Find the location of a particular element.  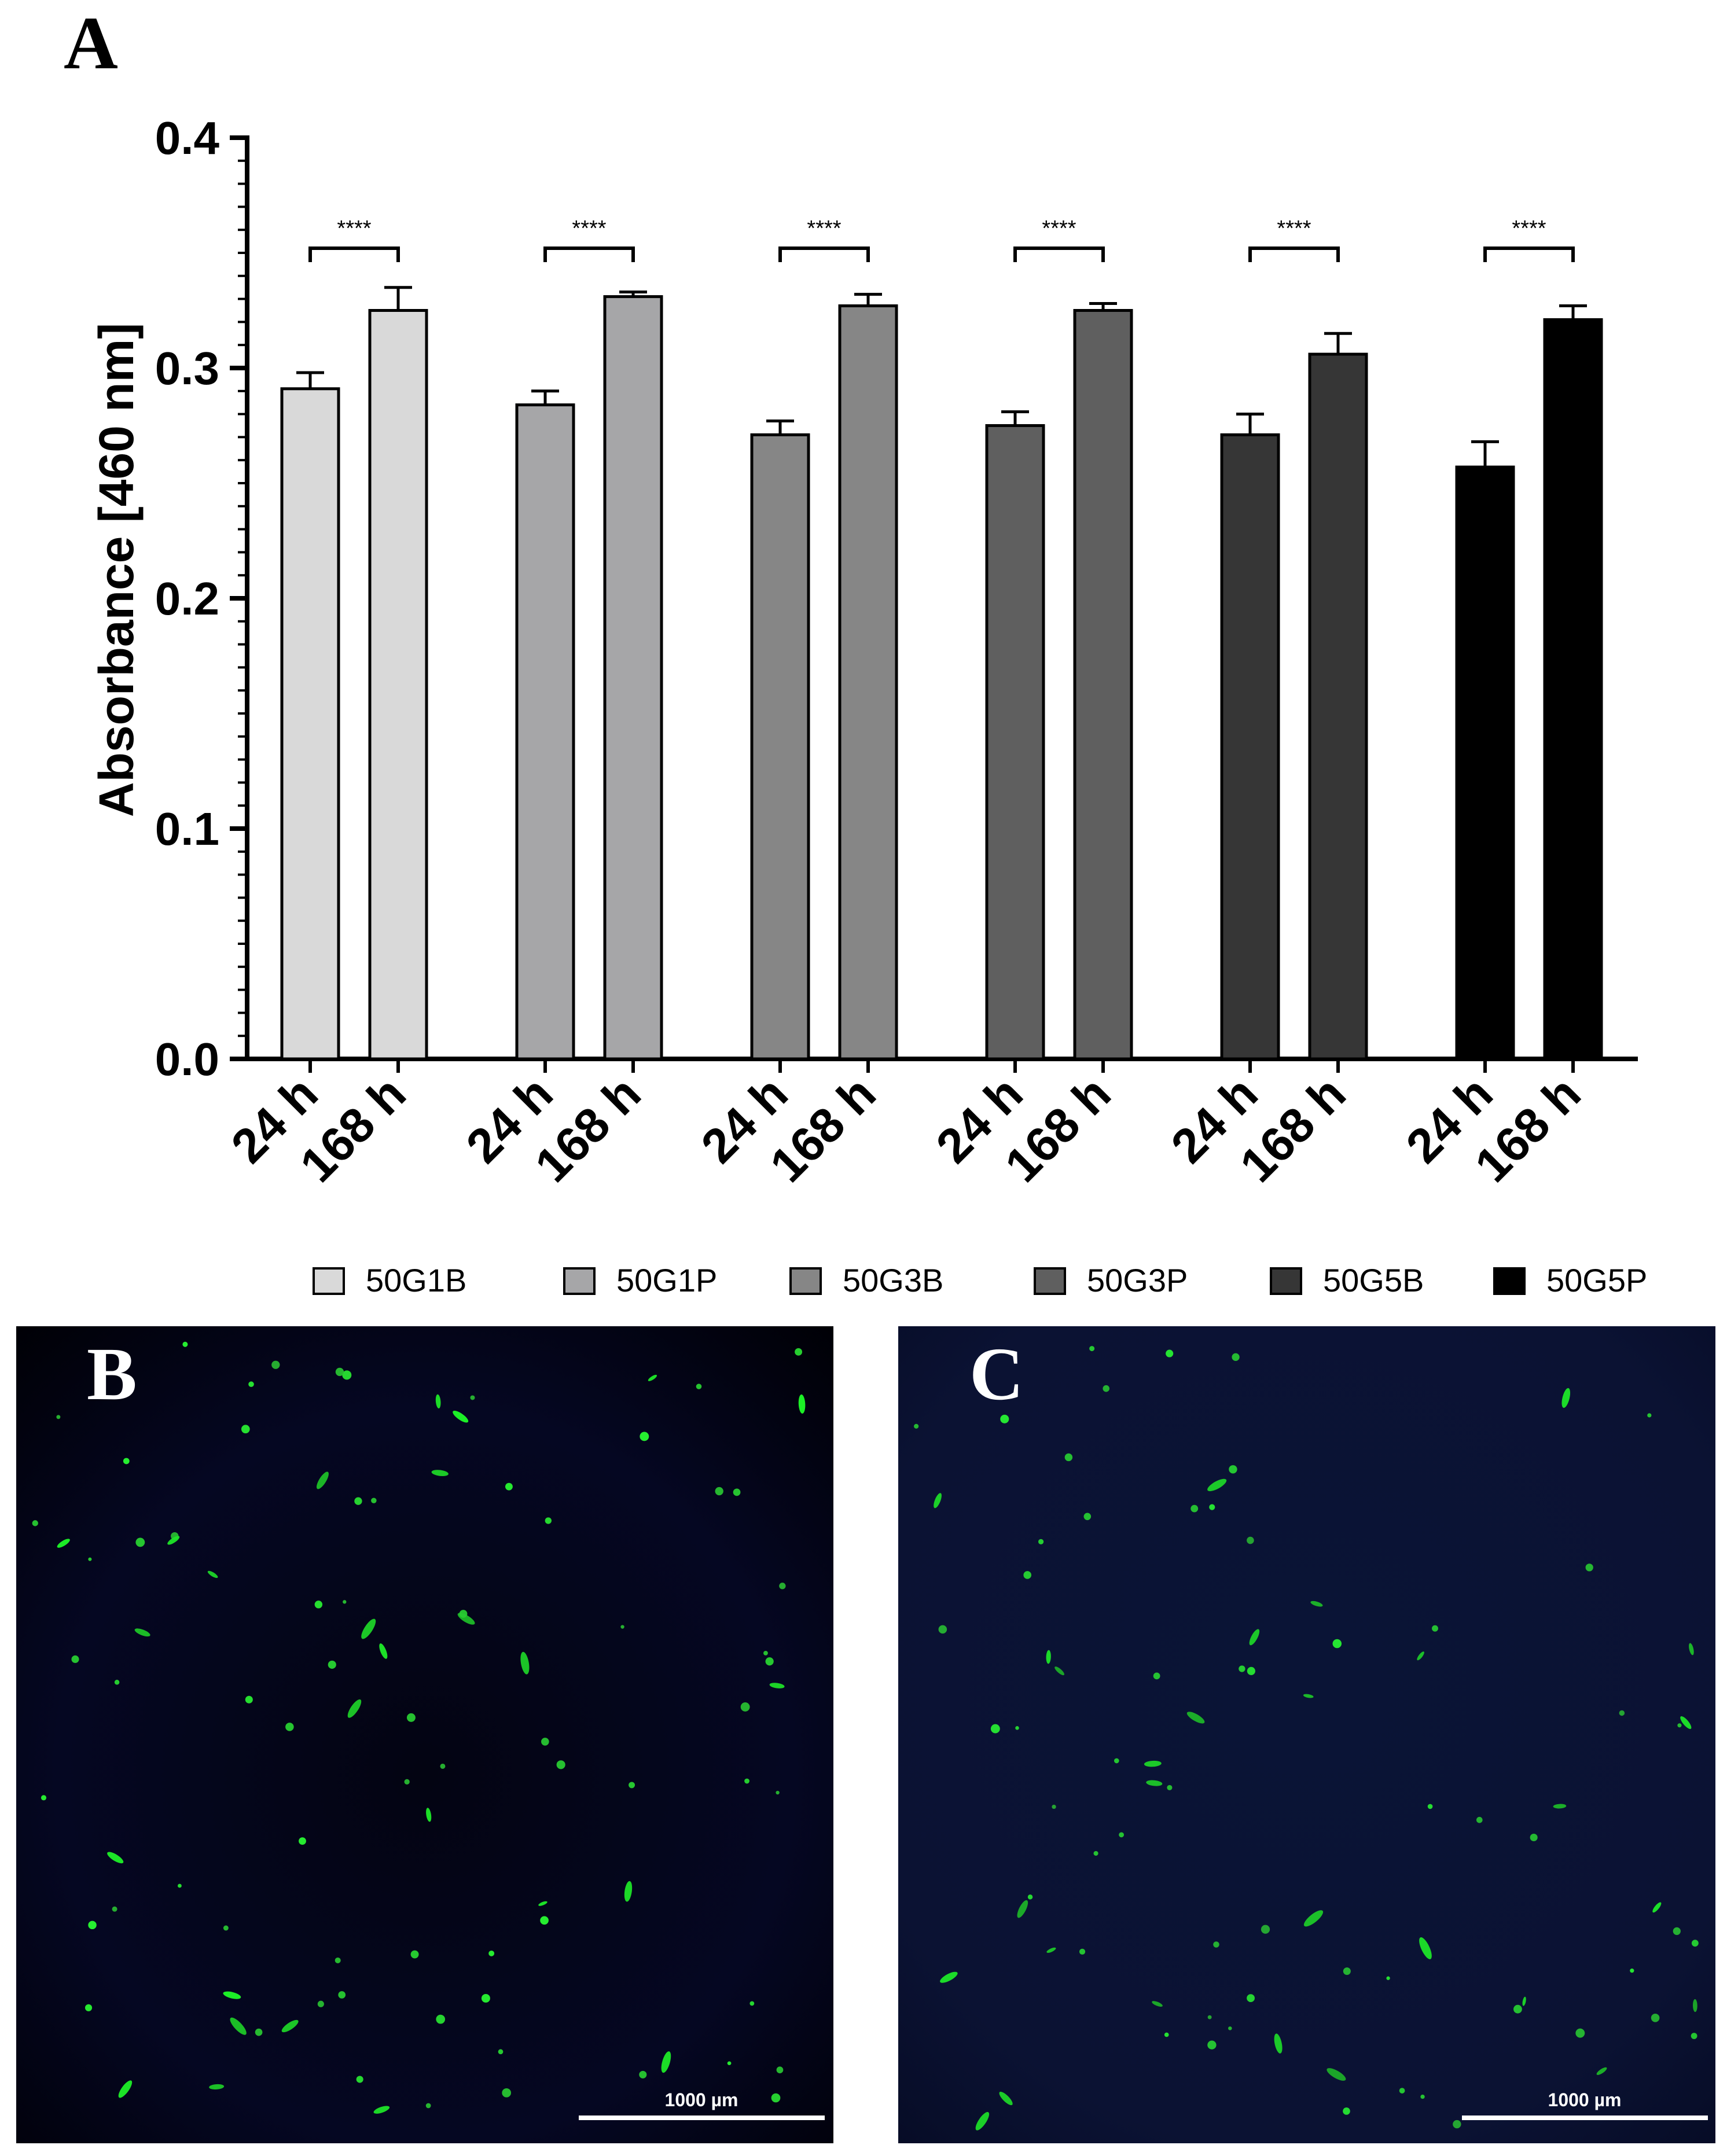

legend-label-50G1P: 50G1P is located at coordinates (666, 1280).